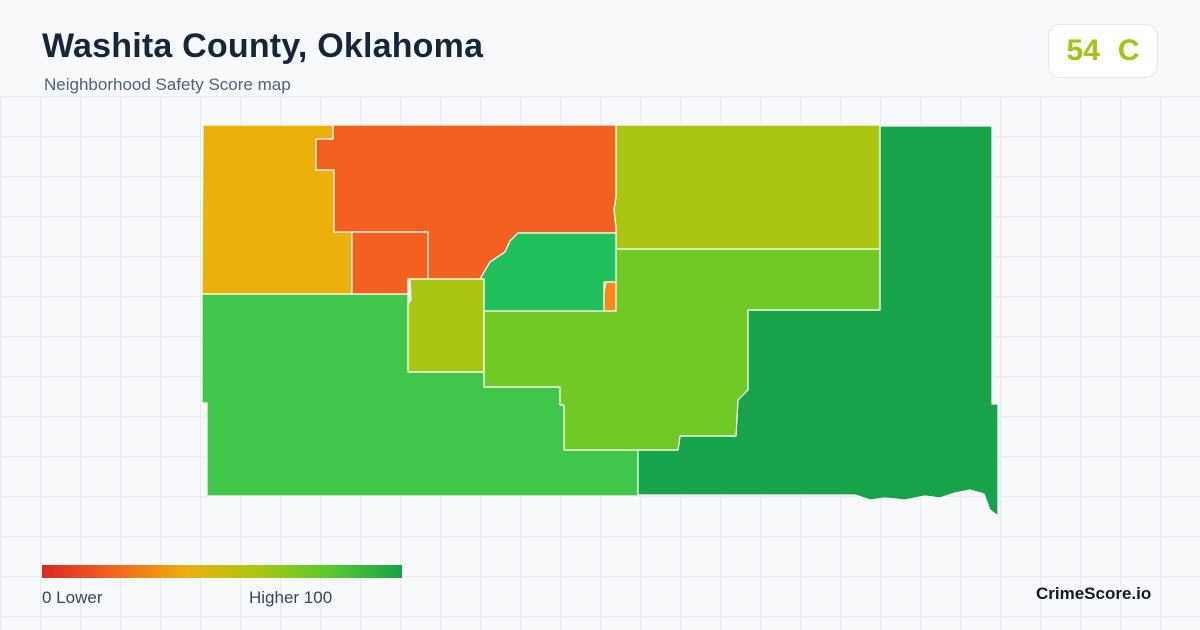  I want to click on brand-logo-text: CrimeScore.io, so click(1094, 593).